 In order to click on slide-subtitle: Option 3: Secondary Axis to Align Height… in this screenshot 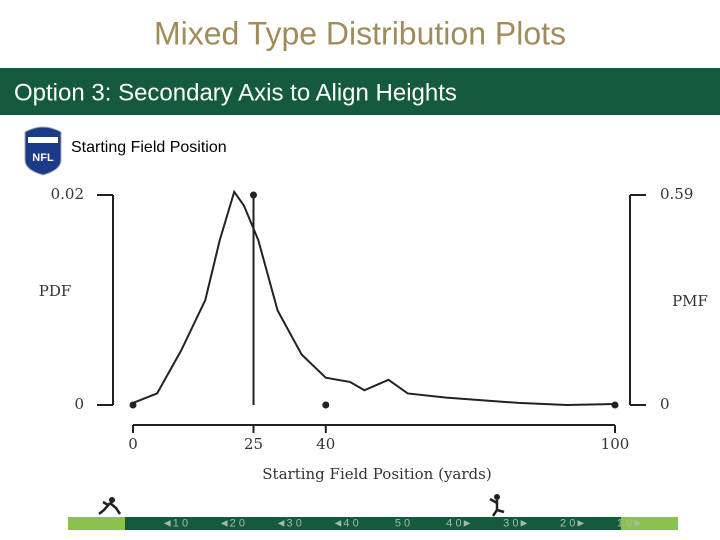, I will do `click(235, 92)`.